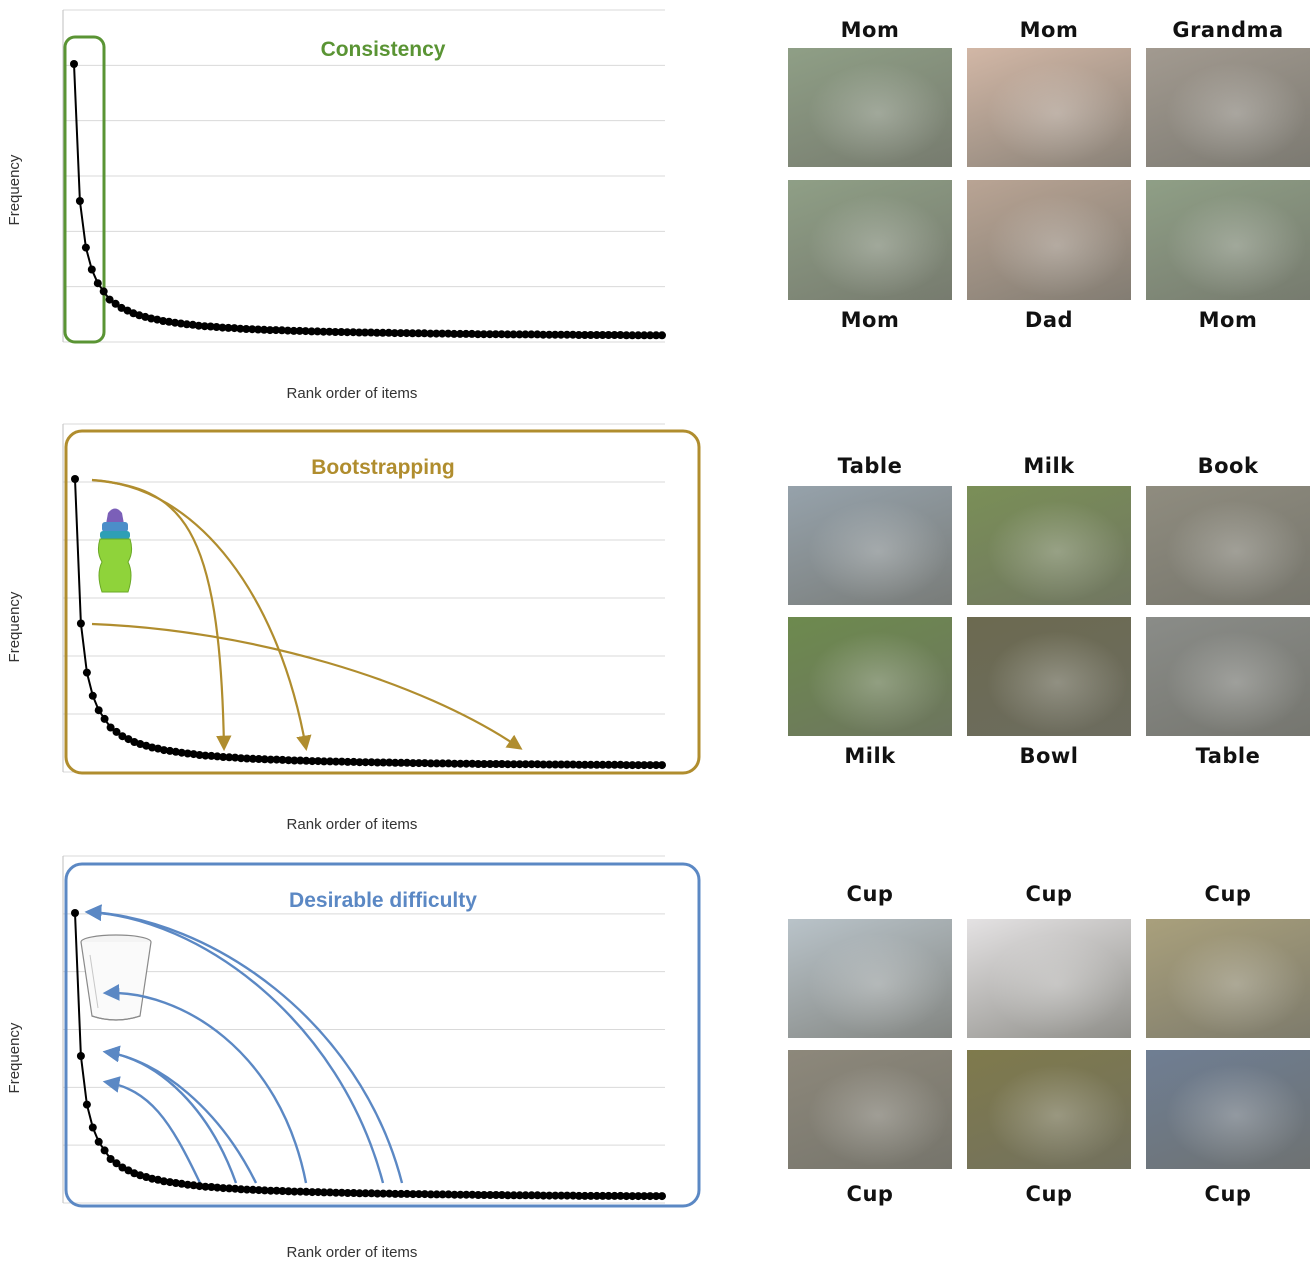 This screenshot has width=1311, height=1268. Describe the element at coordinates (84, 189) in the screenshot. I see `consistency-highlight-box` at that location.